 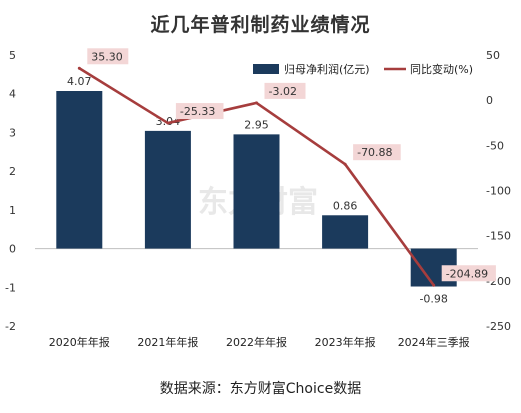 What do you see at coordinates (345, 342) in the screenshot?
I see `x-category-label: 2023年年报` at bounding box center [345, 342].